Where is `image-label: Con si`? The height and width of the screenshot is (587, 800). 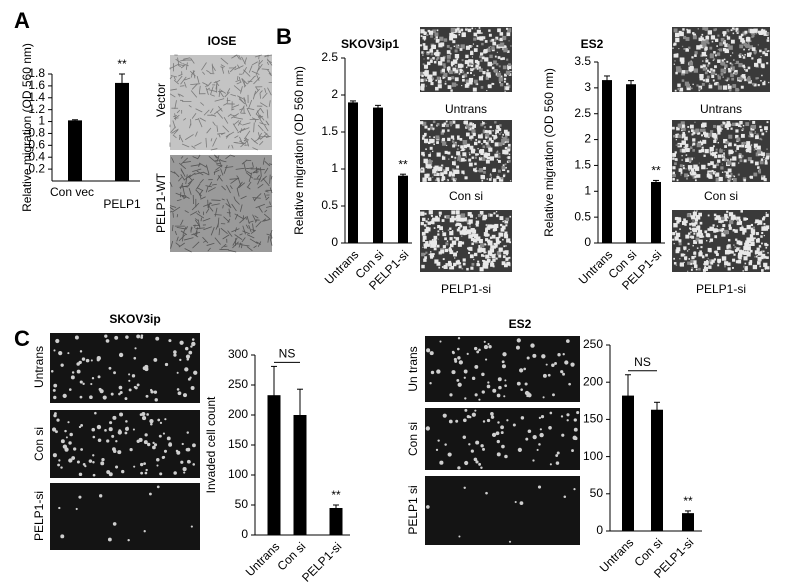
image-label: Con si is located at coordinates (39, 444).